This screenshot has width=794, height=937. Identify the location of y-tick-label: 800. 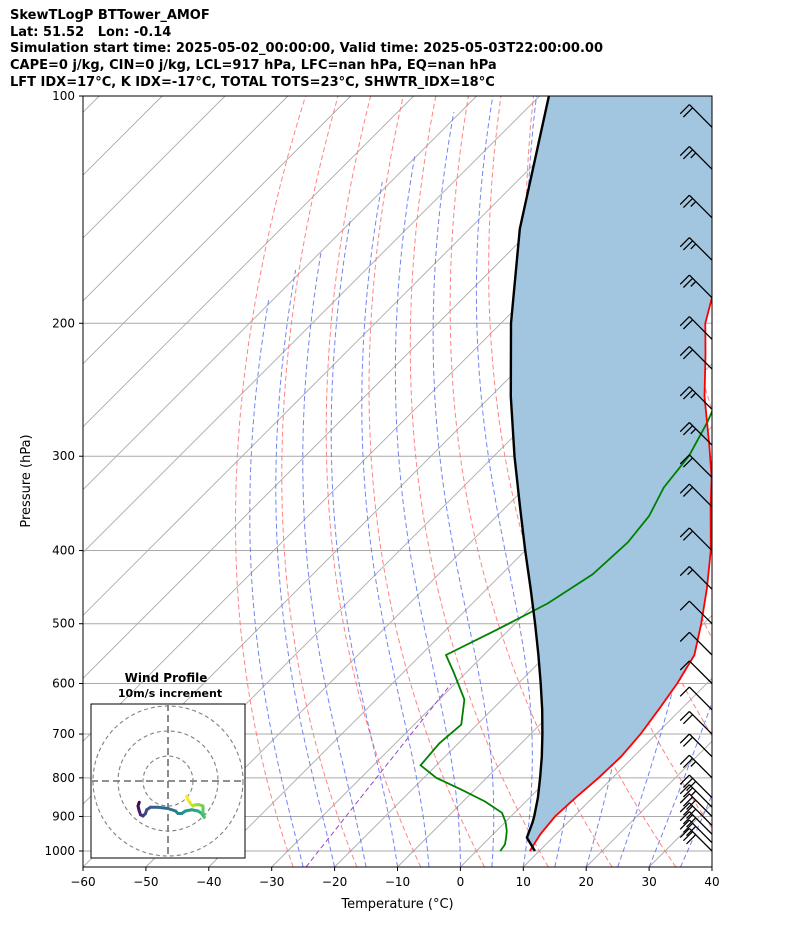
(63, 778).